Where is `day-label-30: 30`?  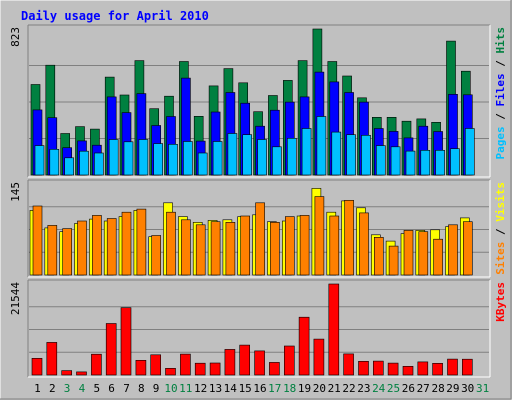 day-label-30: 30 is located at coordinates (467, 388).